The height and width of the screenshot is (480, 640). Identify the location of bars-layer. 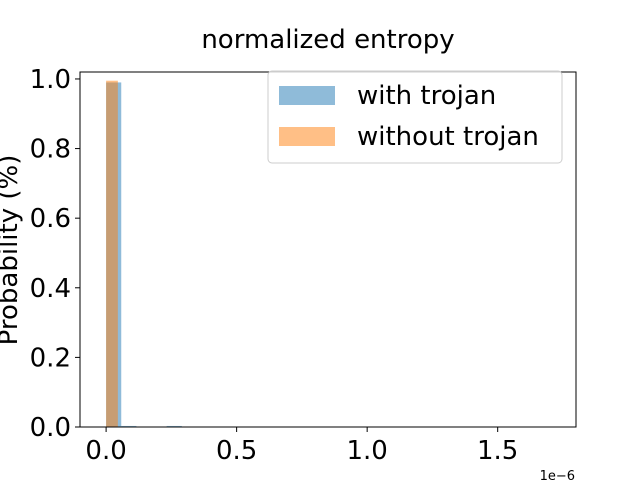
(144, 253).